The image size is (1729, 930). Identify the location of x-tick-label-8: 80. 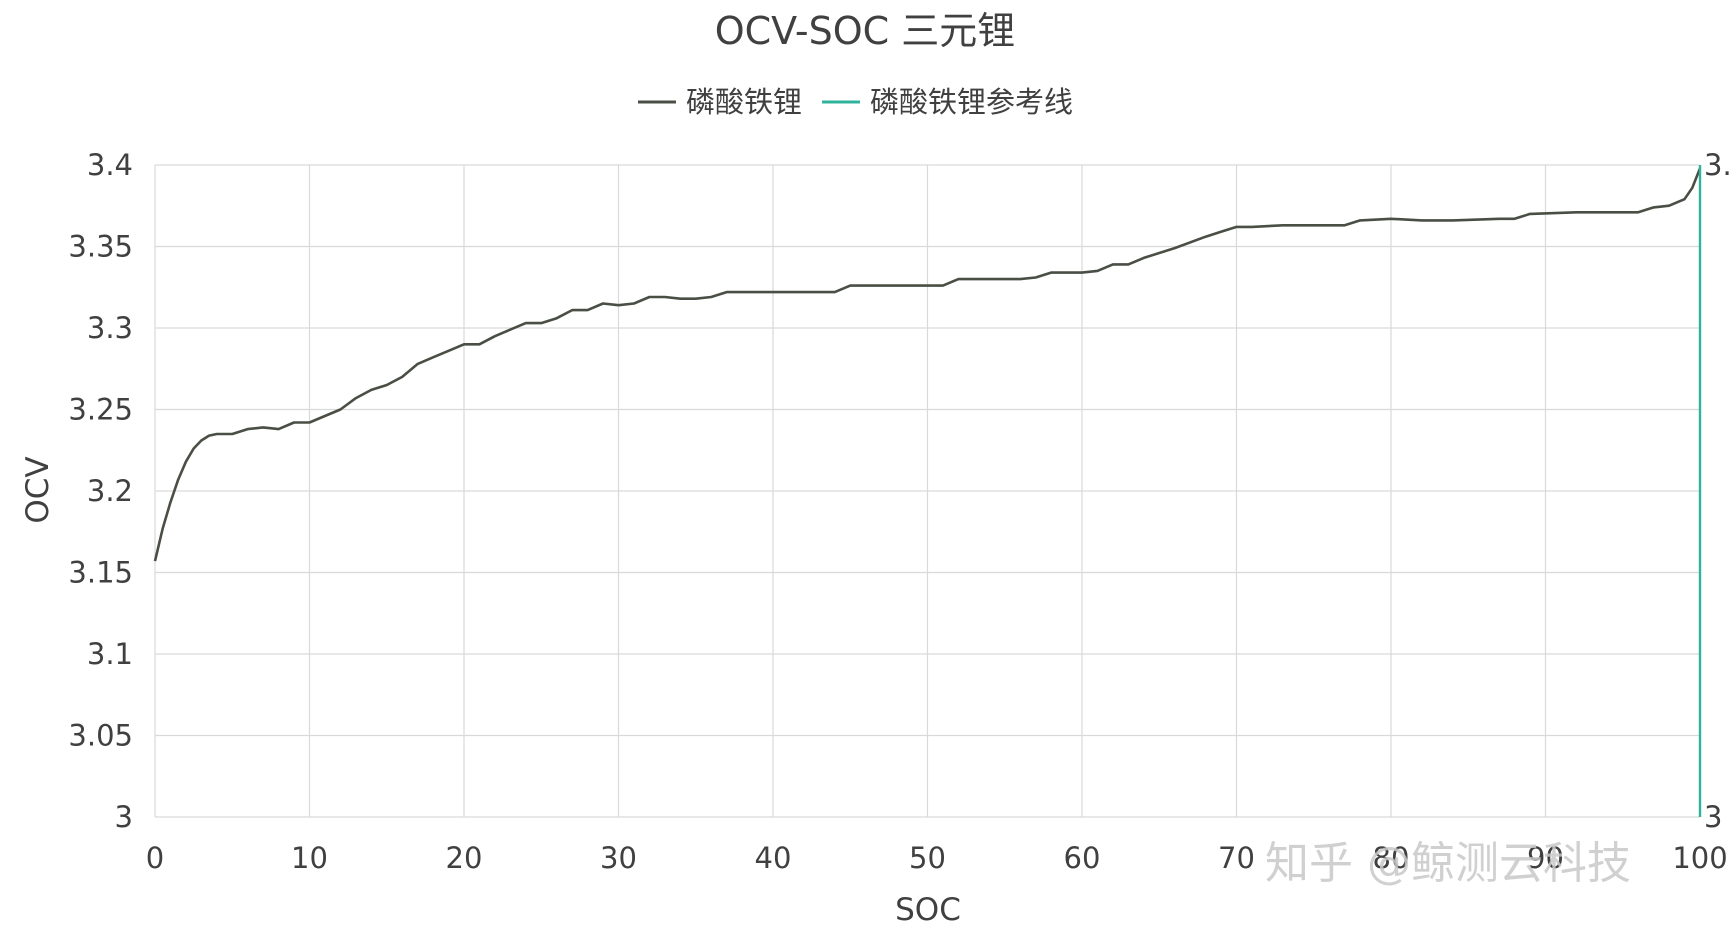
(1391, 858).